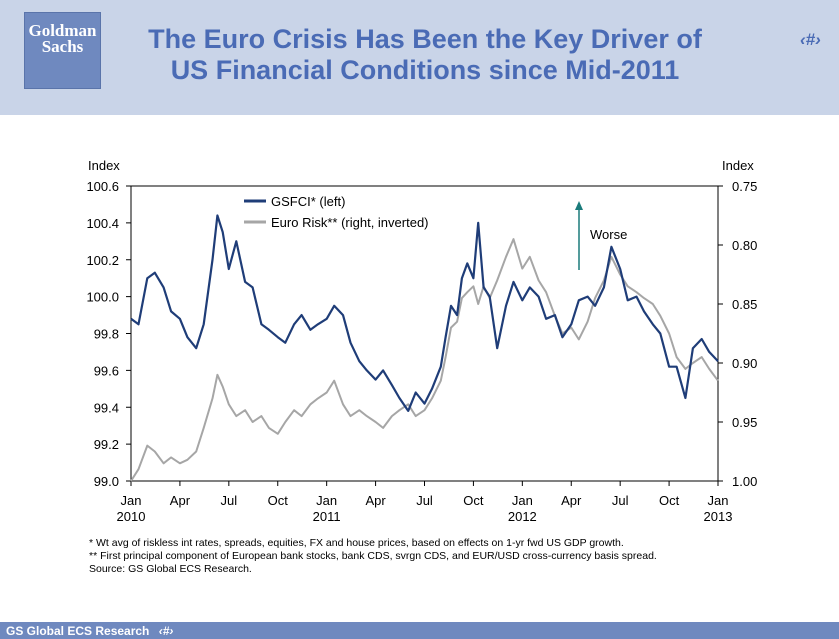 The image size is (839, 639). Describe the element at coordinates (106, 481) in the screenshot. I see `left-tick-label: 99.0` at that location.